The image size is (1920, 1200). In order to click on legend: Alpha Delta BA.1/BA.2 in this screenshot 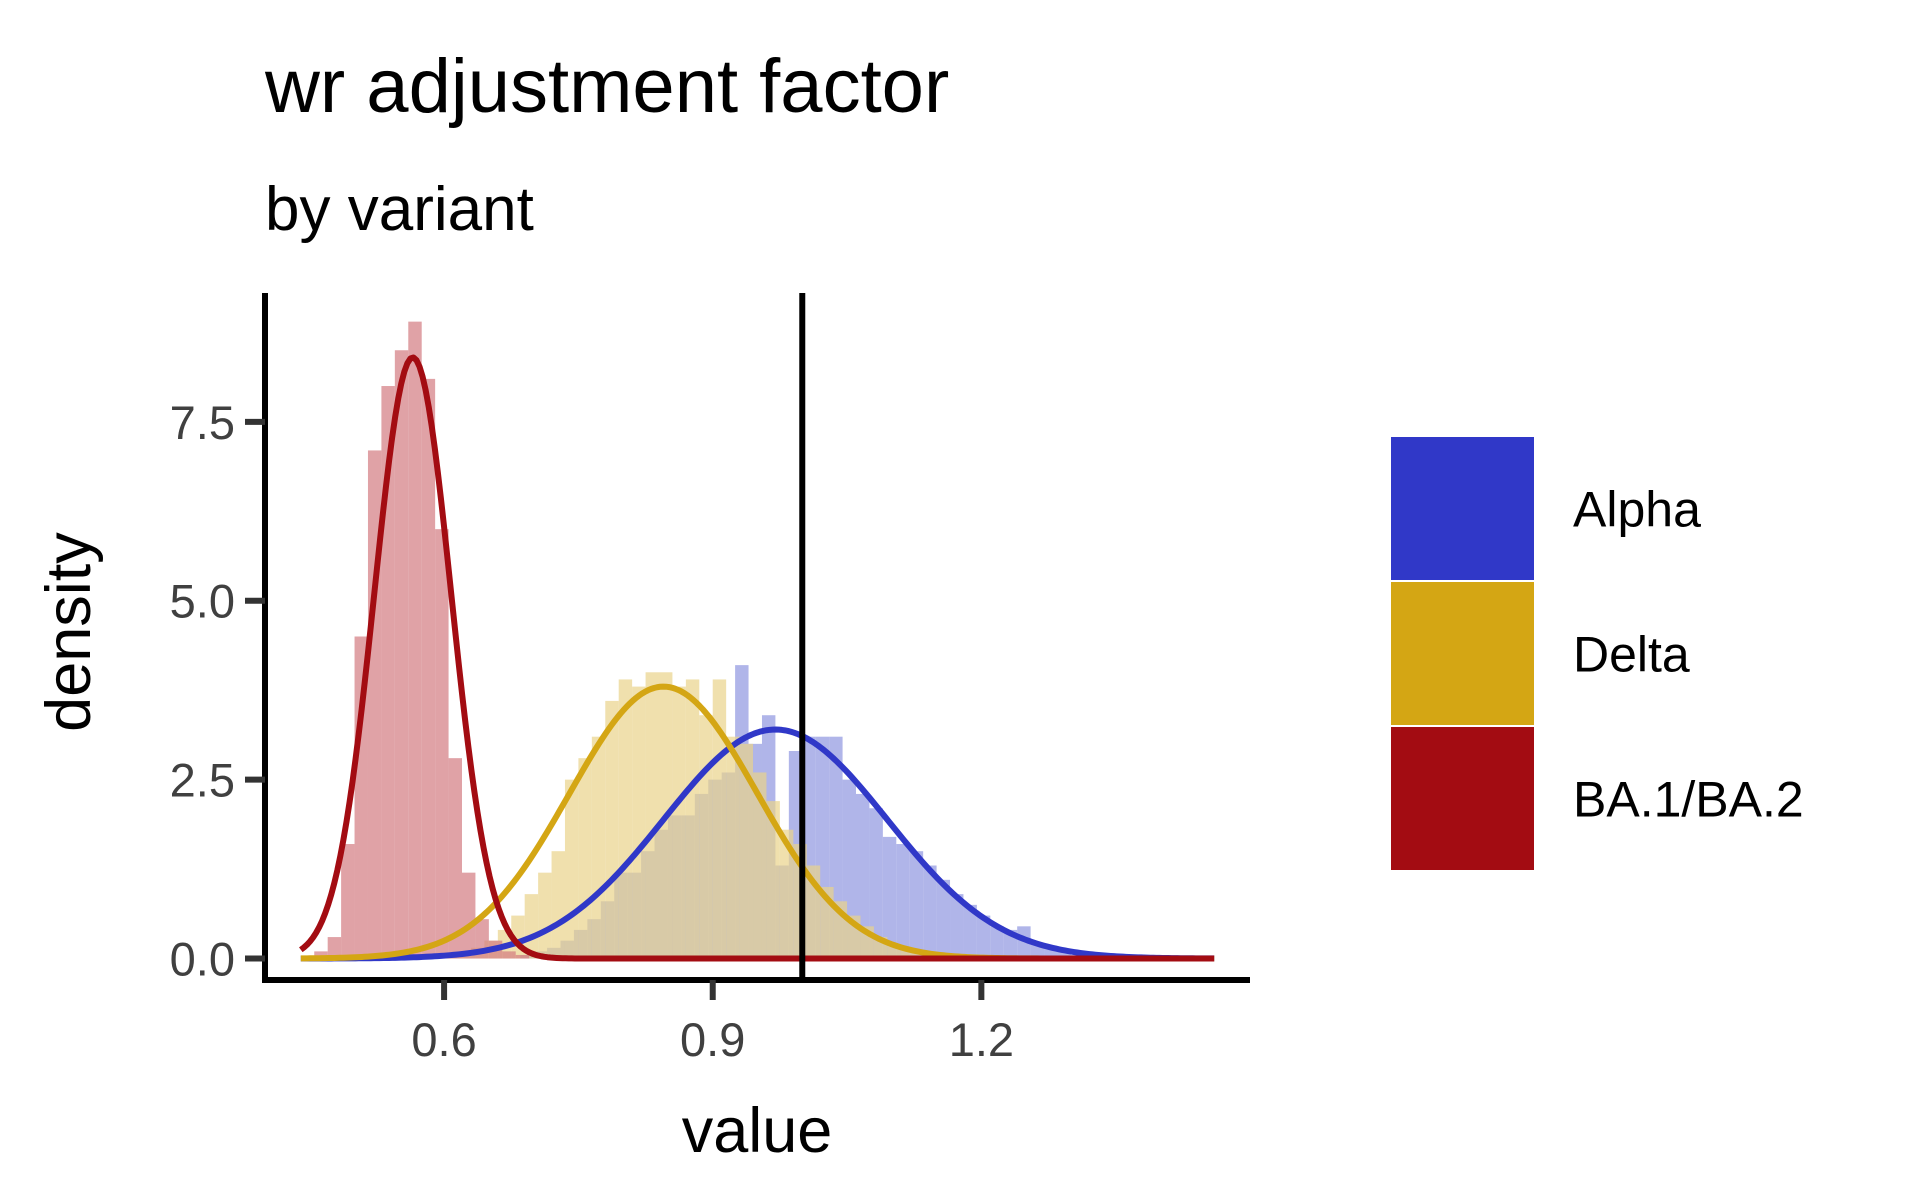, I will do `click(1596, 653)`.